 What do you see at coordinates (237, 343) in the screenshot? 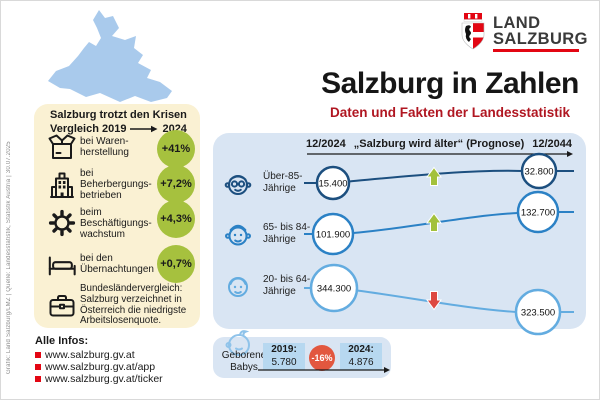
I see `baby-face-icon` at bounding box center [237, 343].